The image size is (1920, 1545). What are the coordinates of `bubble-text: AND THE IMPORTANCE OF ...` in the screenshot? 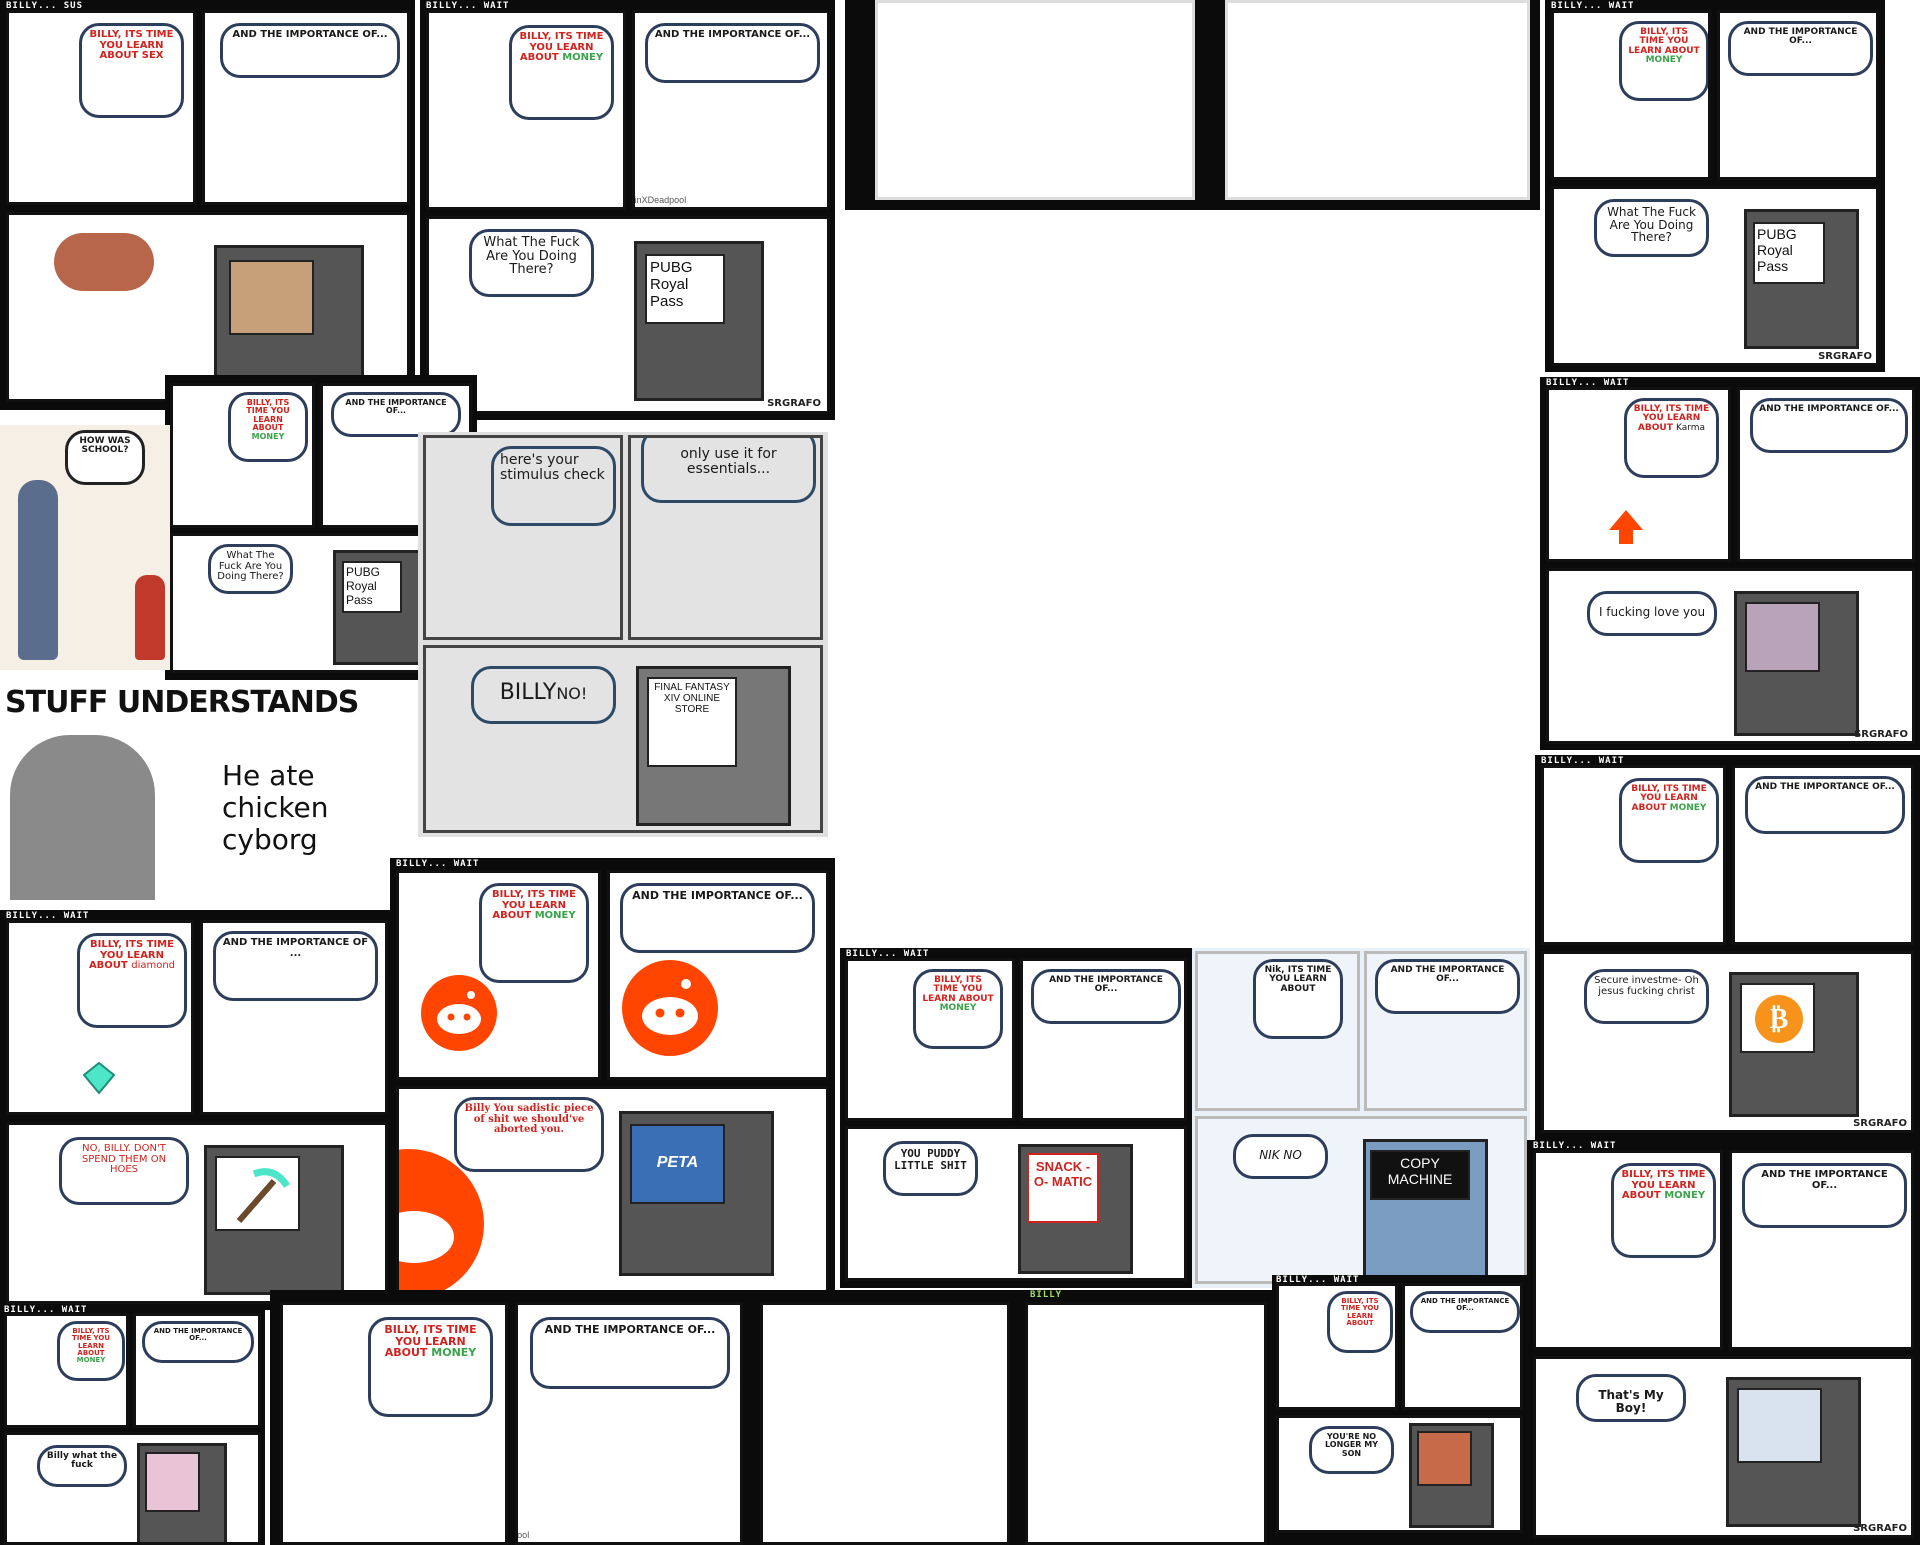 It's located at (295, 948).